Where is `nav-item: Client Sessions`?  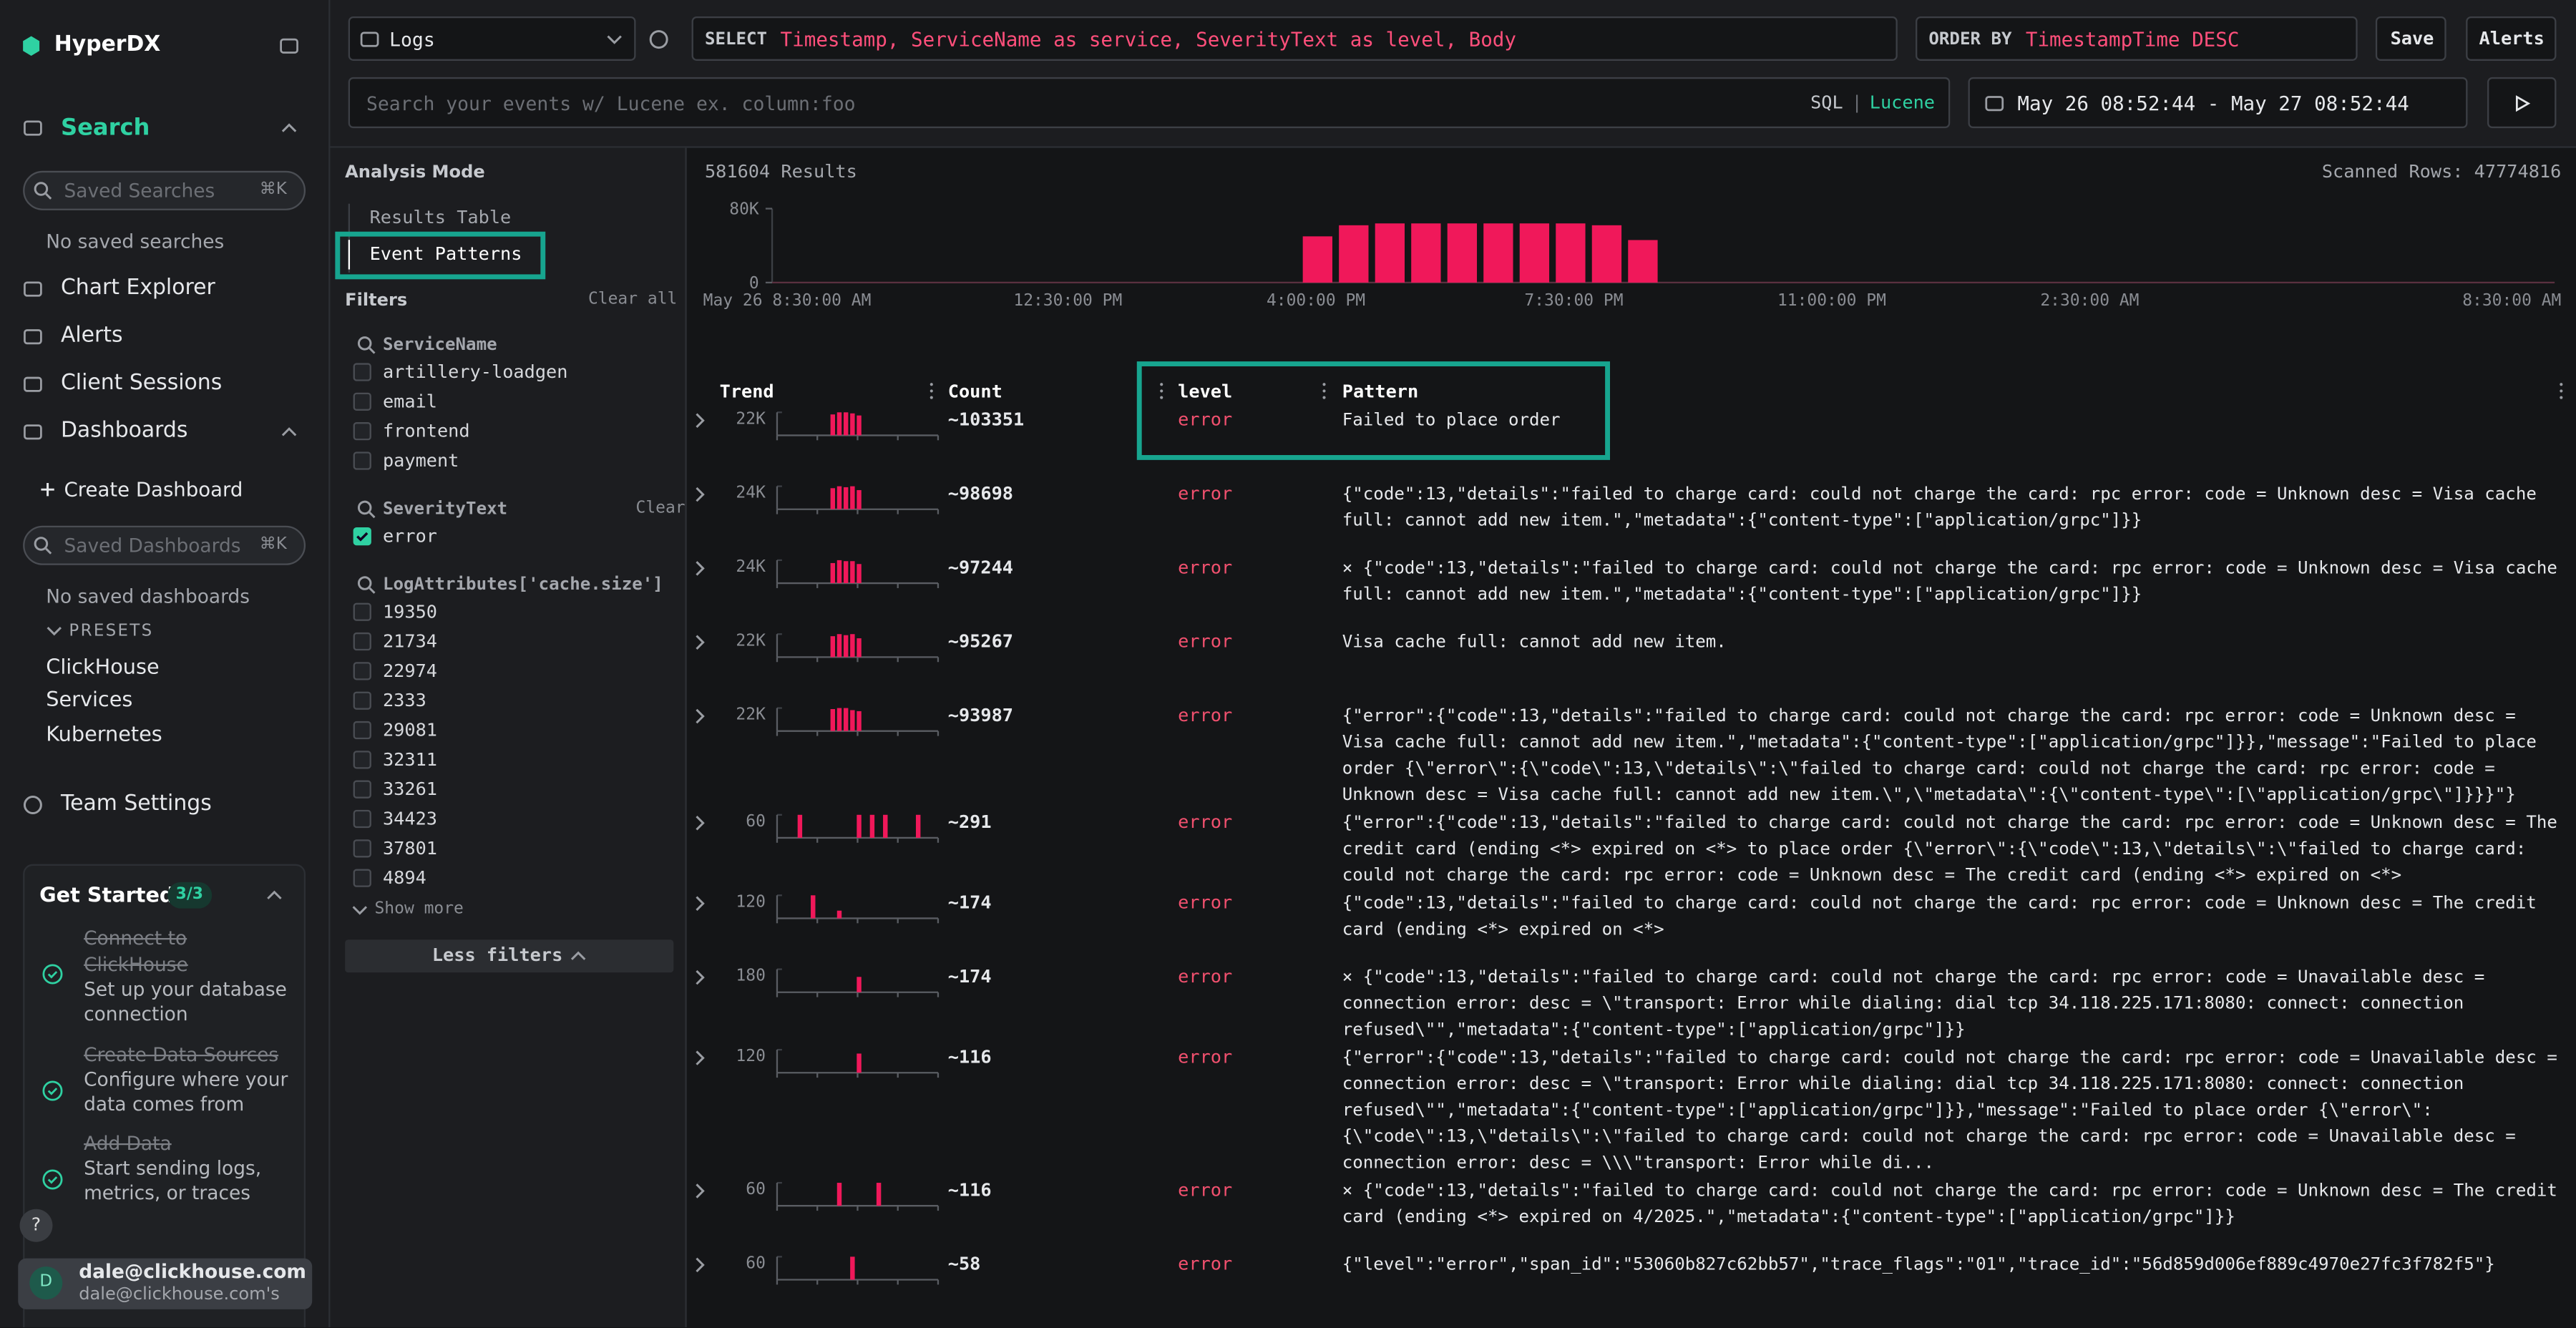 nav-item: Client Sessions is located at coordinates (141, 385).